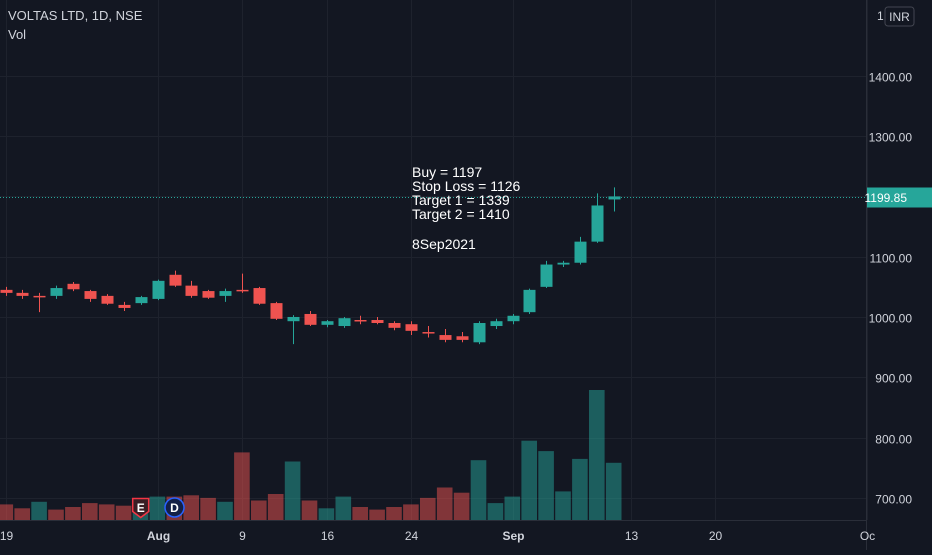  I want to click on price-tick-label: 1400.00, so click(891, 78).